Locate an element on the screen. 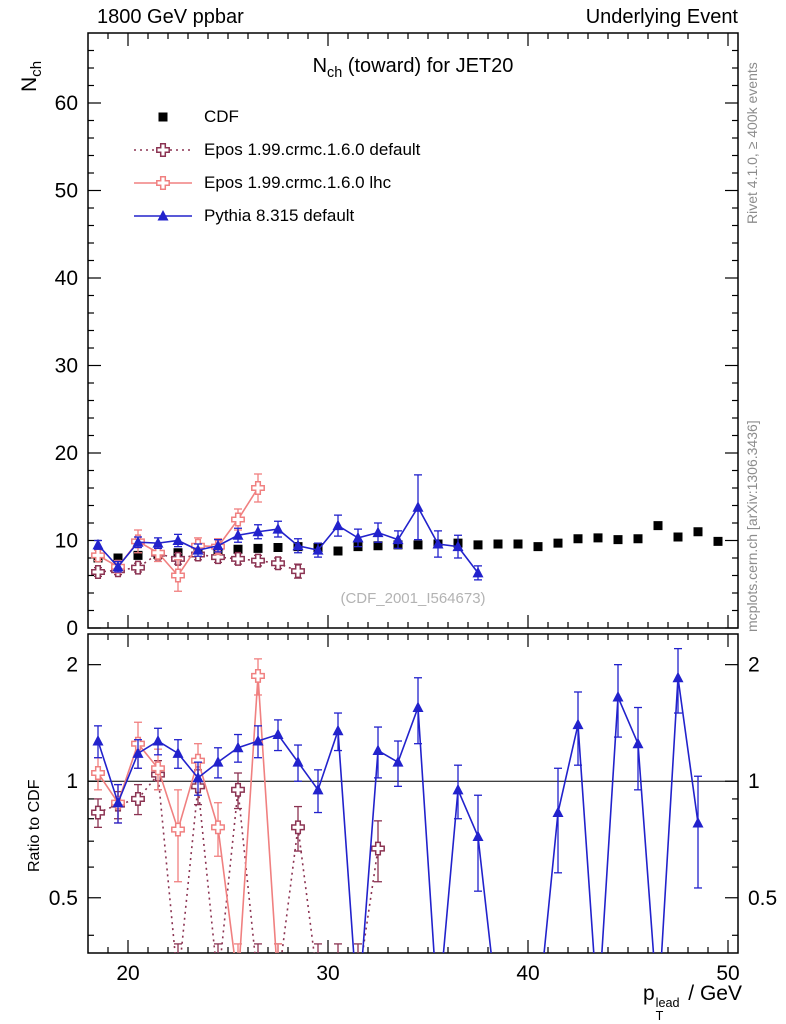  legend-item-epos-default: Epos 1.99.crmc.1.6.0 default is located at coordinates (276, 149).